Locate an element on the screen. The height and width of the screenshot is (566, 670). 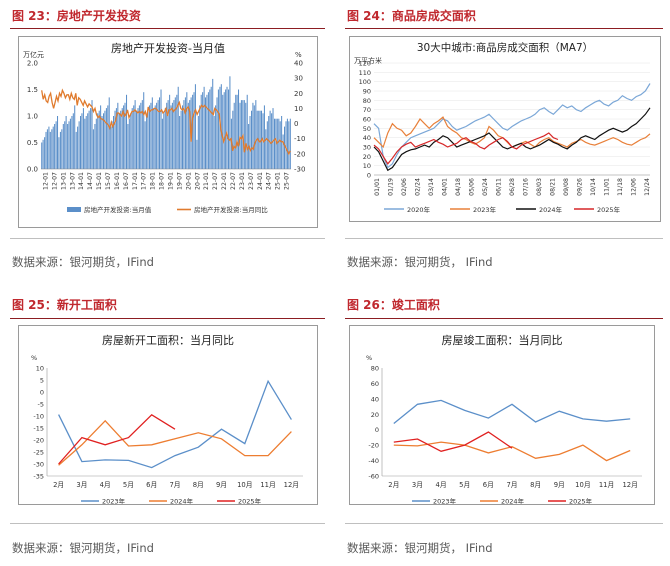
x-tick-label: 23-07 is located at coordinates (251, 181).